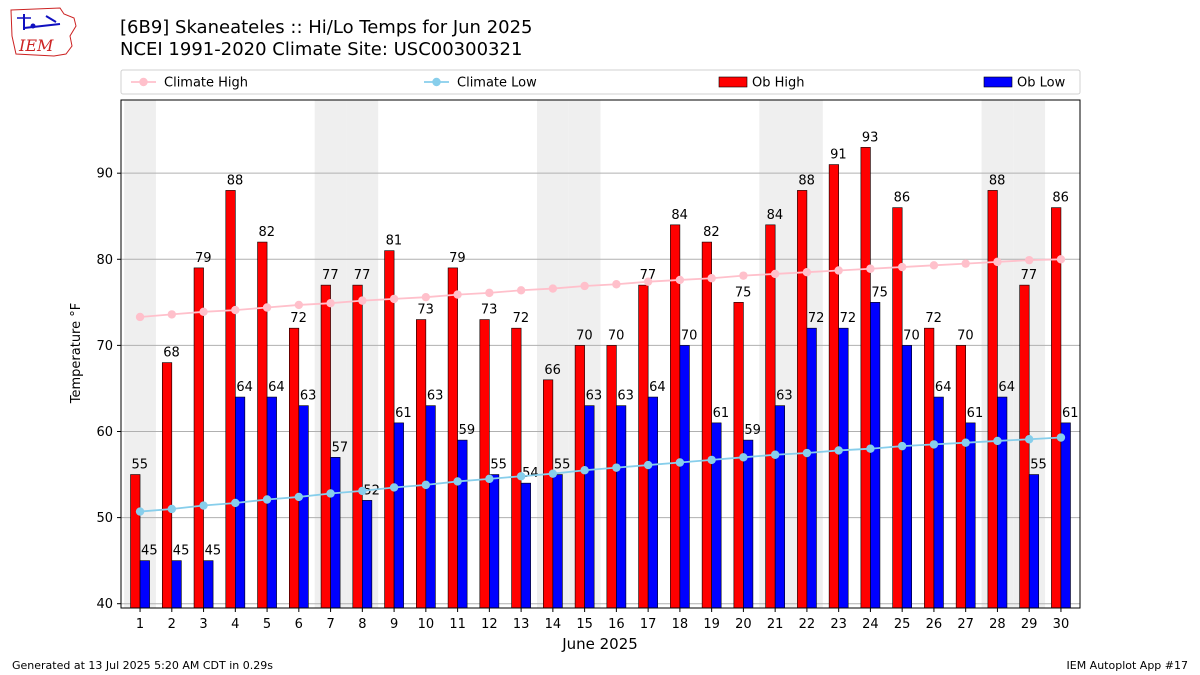 This screenshot has width=1200, height=675. What do you see at coordinates (1070, 413) in the screenshot?
I see `label-ob-low-day-30: 61` at bounding box center [1070, 413].